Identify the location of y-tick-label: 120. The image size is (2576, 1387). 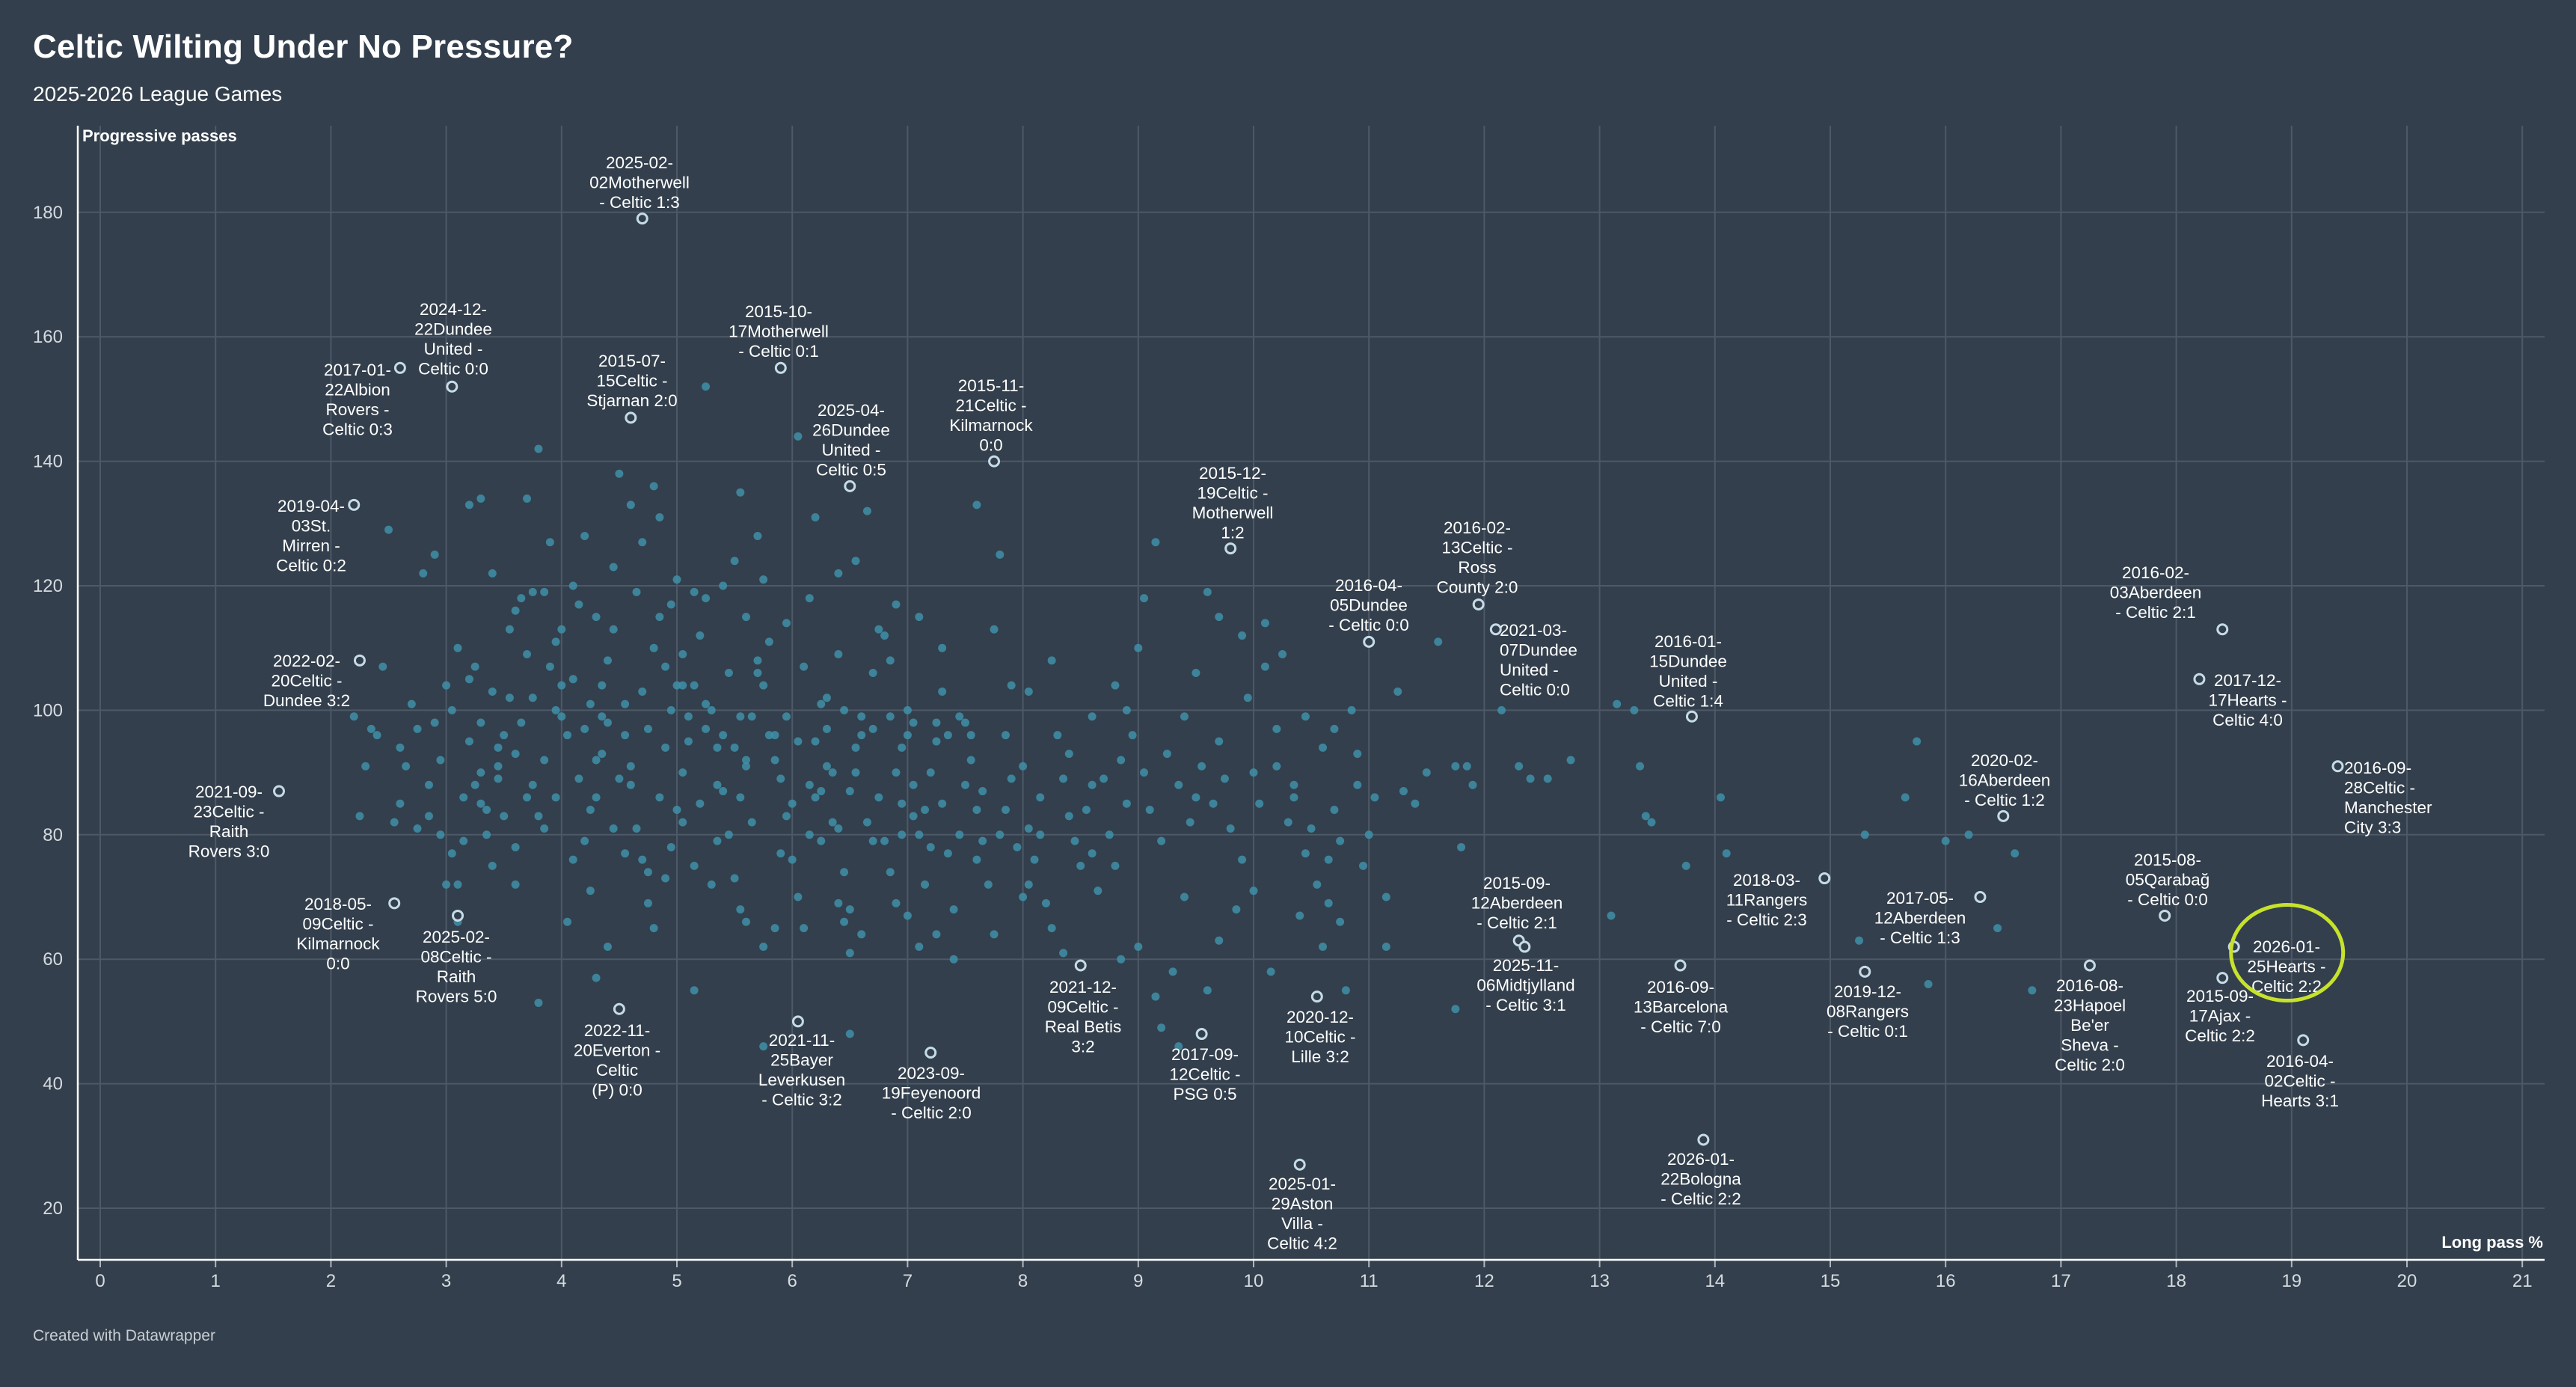
(48, 586).